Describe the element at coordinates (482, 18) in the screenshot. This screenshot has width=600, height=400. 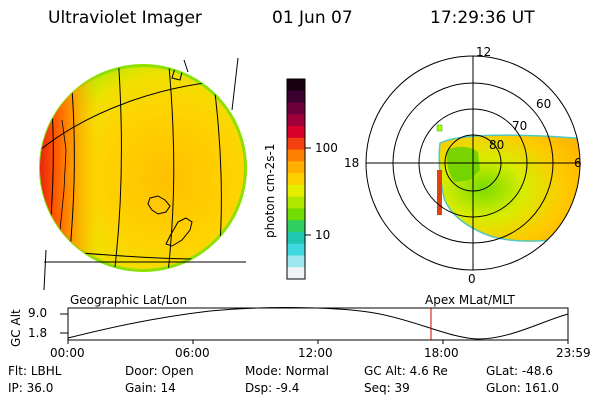
I see `time-label: 17:29:36 UT` at that location.